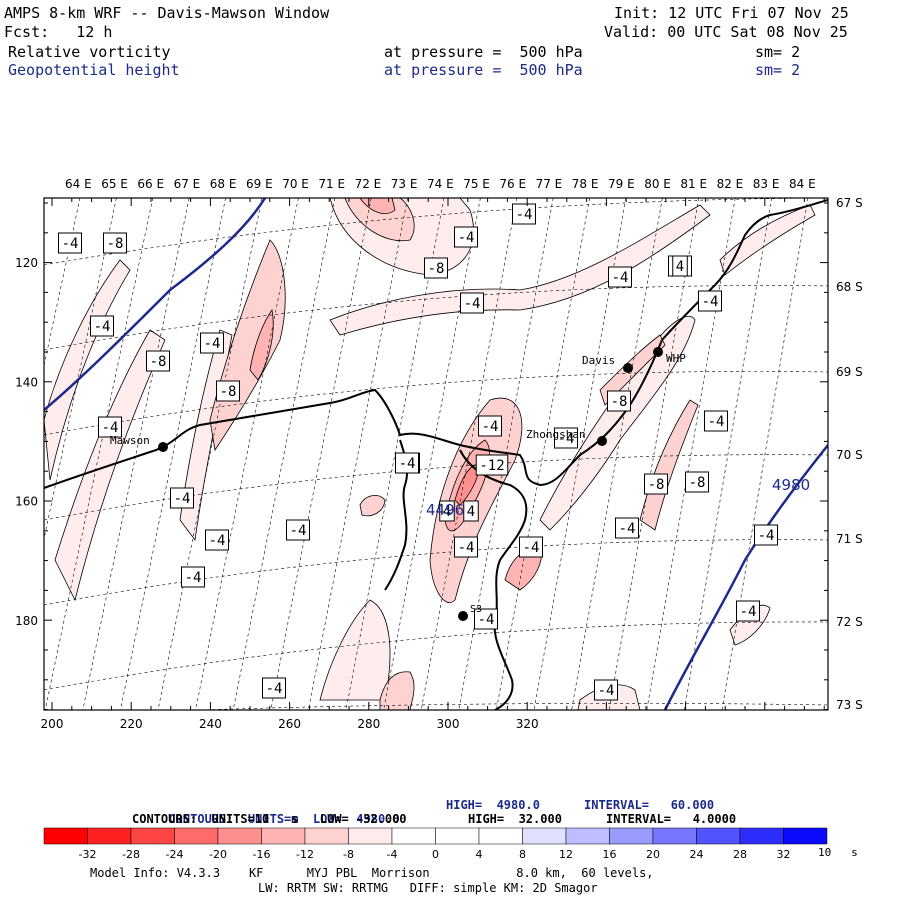  Describe the element at coordinates (131, 724) in the screenshot. I see `x-tick-label: 220` at that location.